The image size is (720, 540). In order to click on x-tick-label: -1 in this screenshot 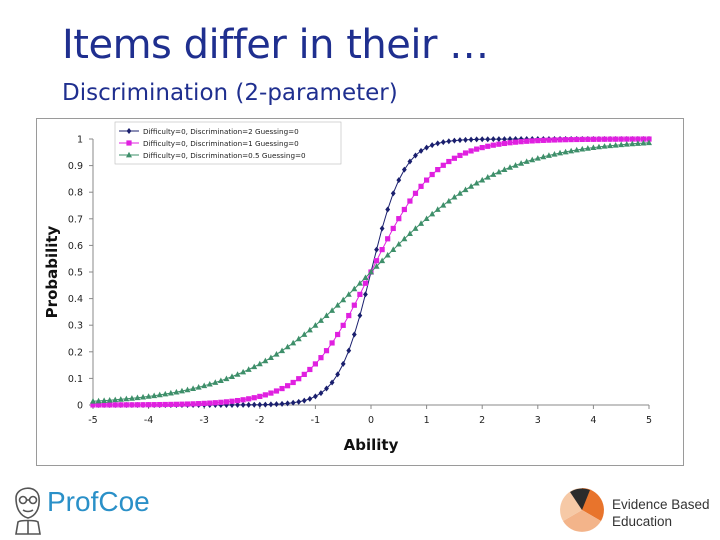, I will do `click(315, 420)`.